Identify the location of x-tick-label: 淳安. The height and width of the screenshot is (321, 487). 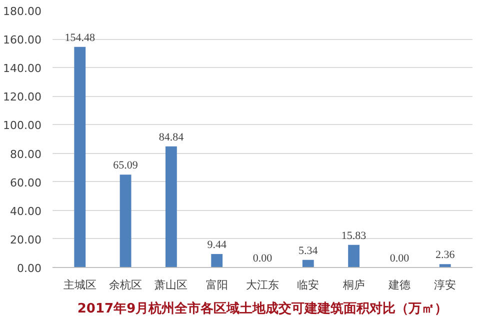
(445, 285).